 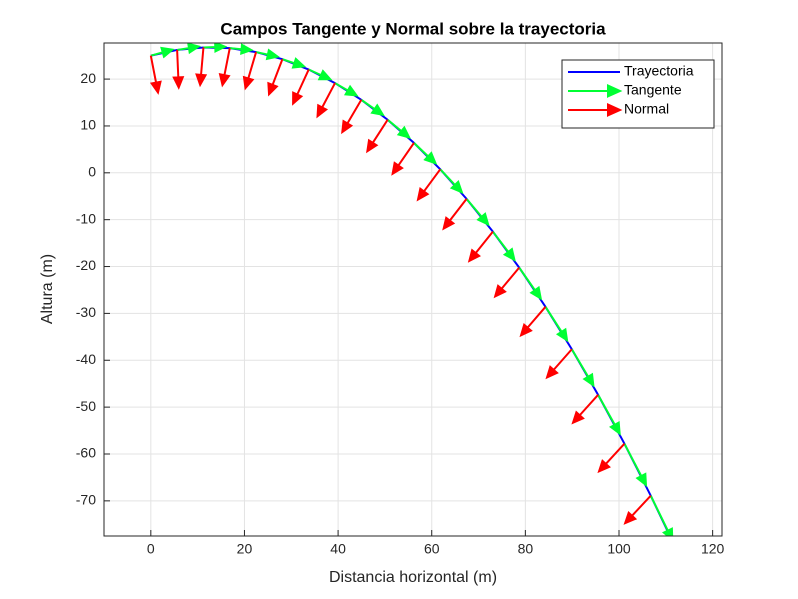 What do you see at coordinates (92, 172) in the screenshot?
I see `y-tick-label: 0` at bounding box center [92, 172].